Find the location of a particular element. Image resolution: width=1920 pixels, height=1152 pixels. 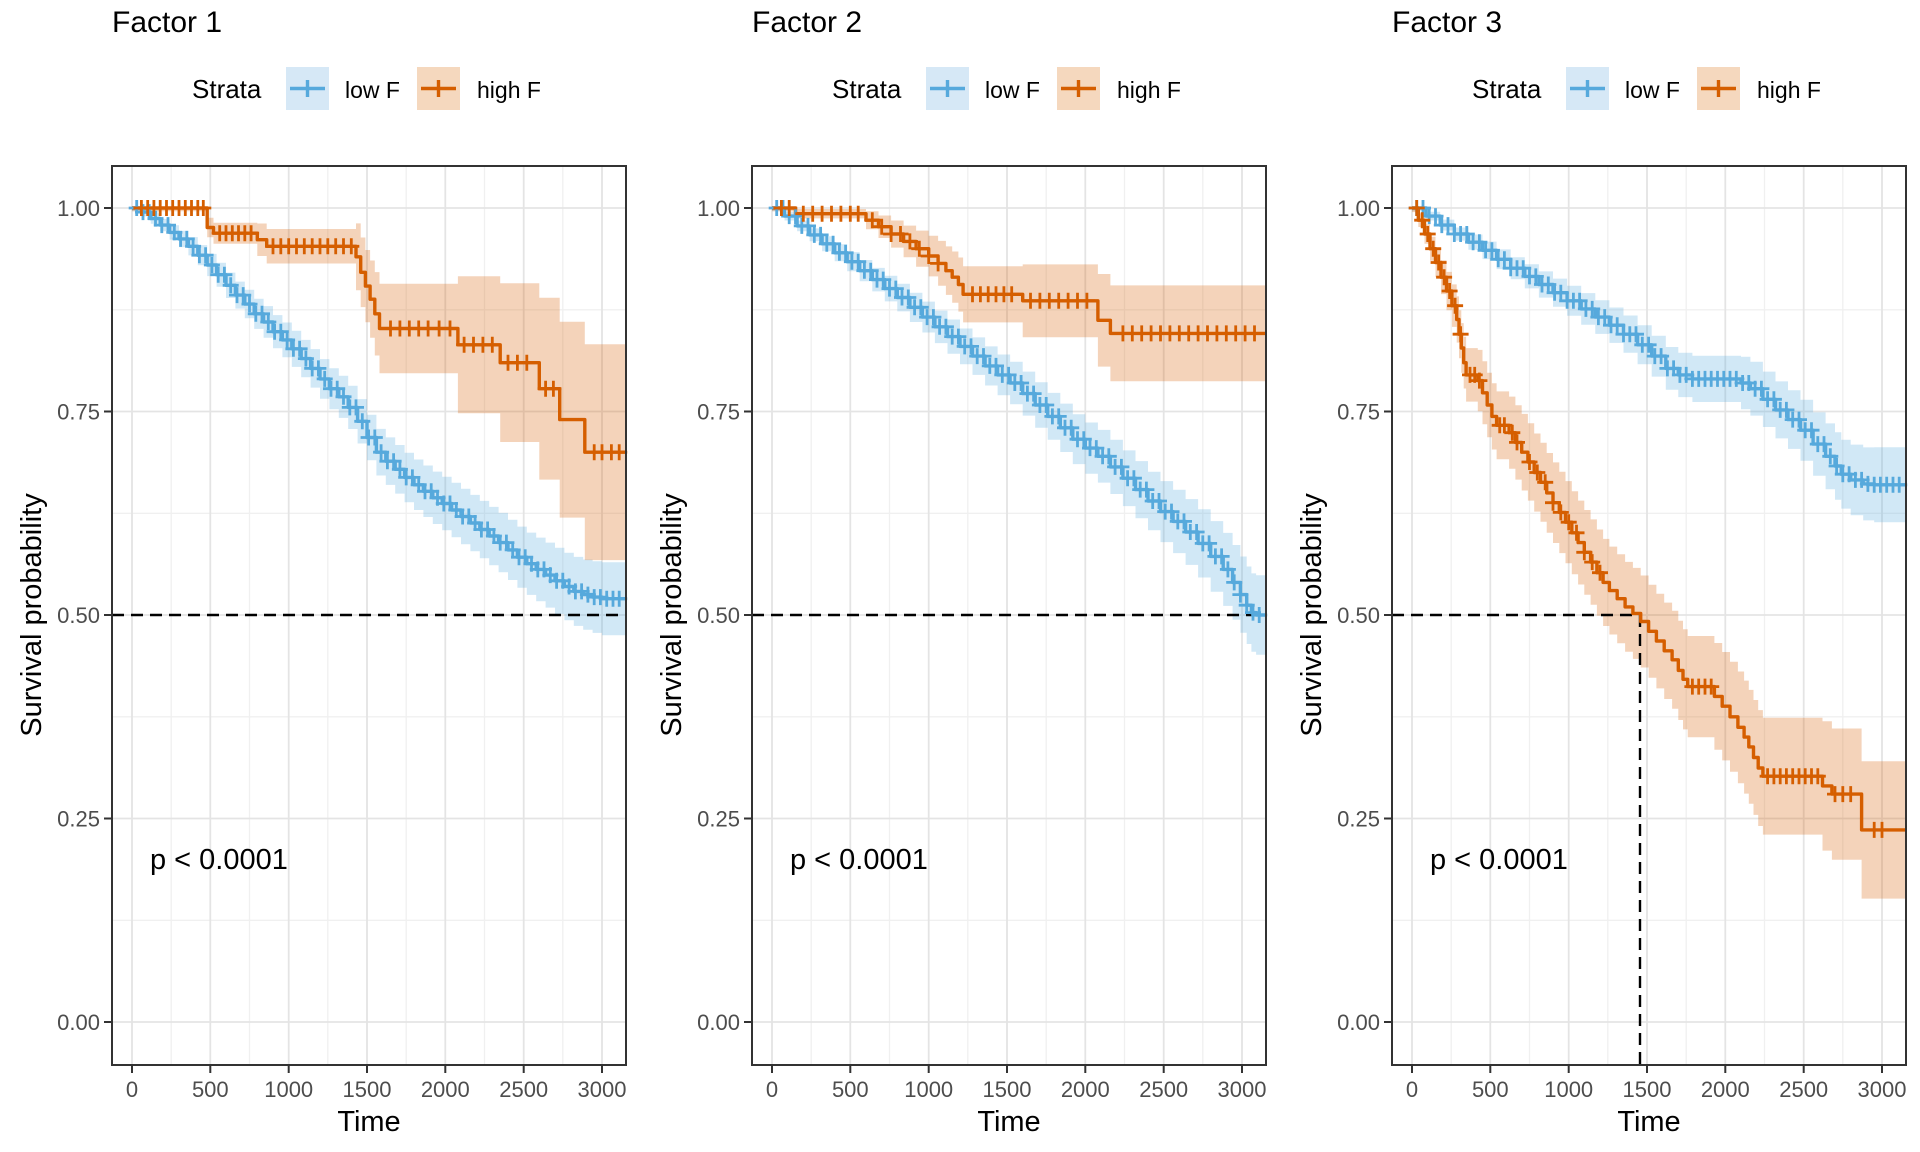

ci-ribbon-low-f is located at coordinates (1658, 367).